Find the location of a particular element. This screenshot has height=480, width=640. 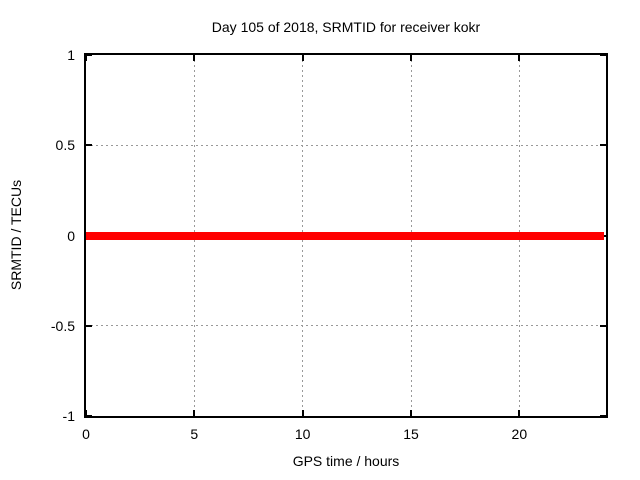

y-tick-label: 0.5 is located at coordinates (65, 145).